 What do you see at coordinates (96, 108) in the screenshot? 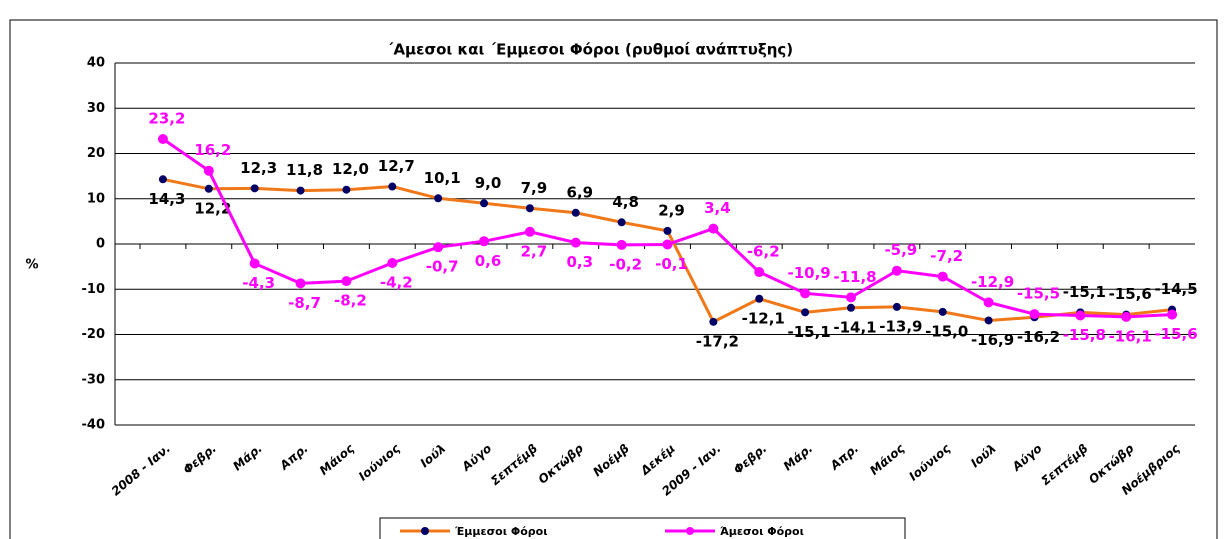
I see `y-tick-label: 30` at bounding box center [96, 108].